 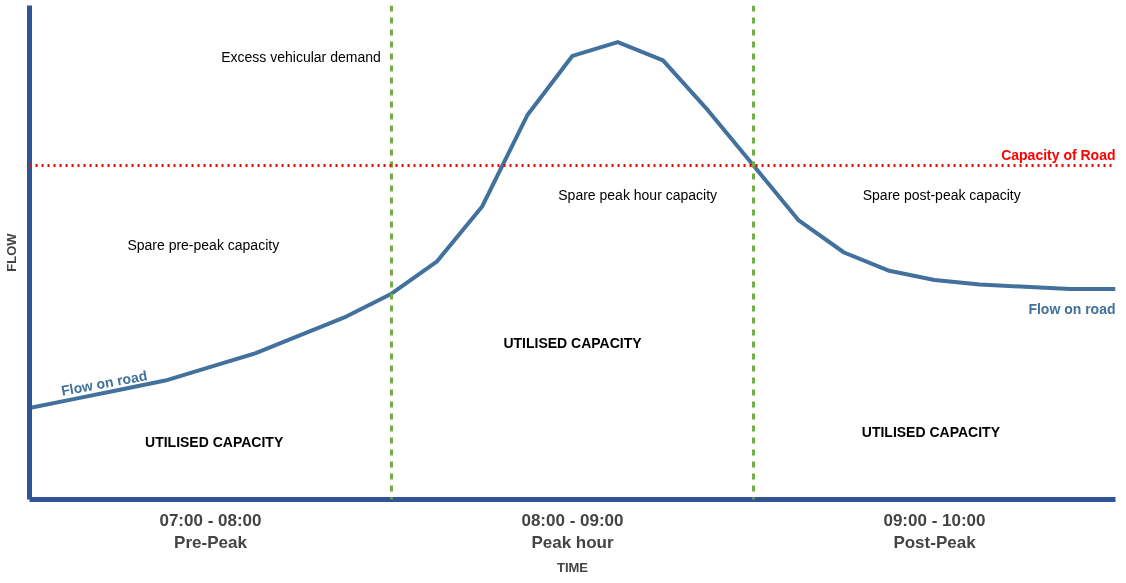 I want to click on annotation: Spare peak hour capacity, so click(x=638, y=195).